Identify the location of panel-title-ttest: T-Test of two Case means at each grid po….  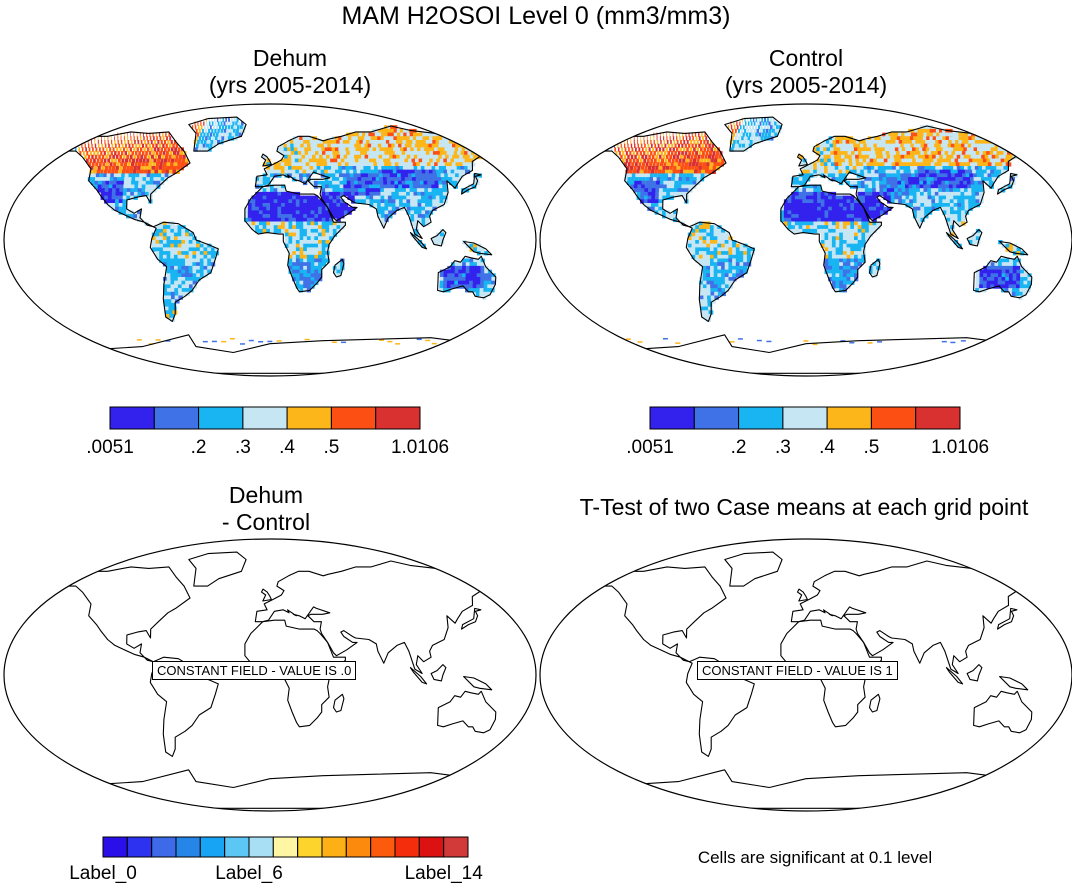
(804, 507).